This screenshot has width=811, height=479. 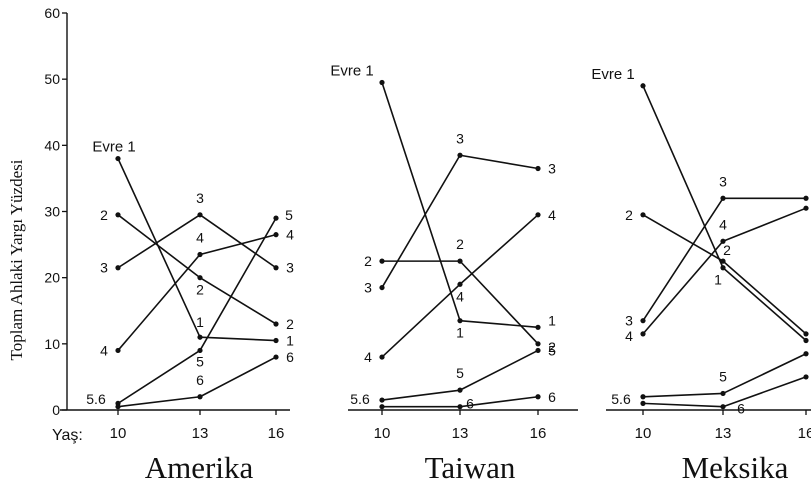 What do you see at coordinates (52, 344) in the screenshot?
I see `y-tick-label: 10` at bounding box center [52, 344].